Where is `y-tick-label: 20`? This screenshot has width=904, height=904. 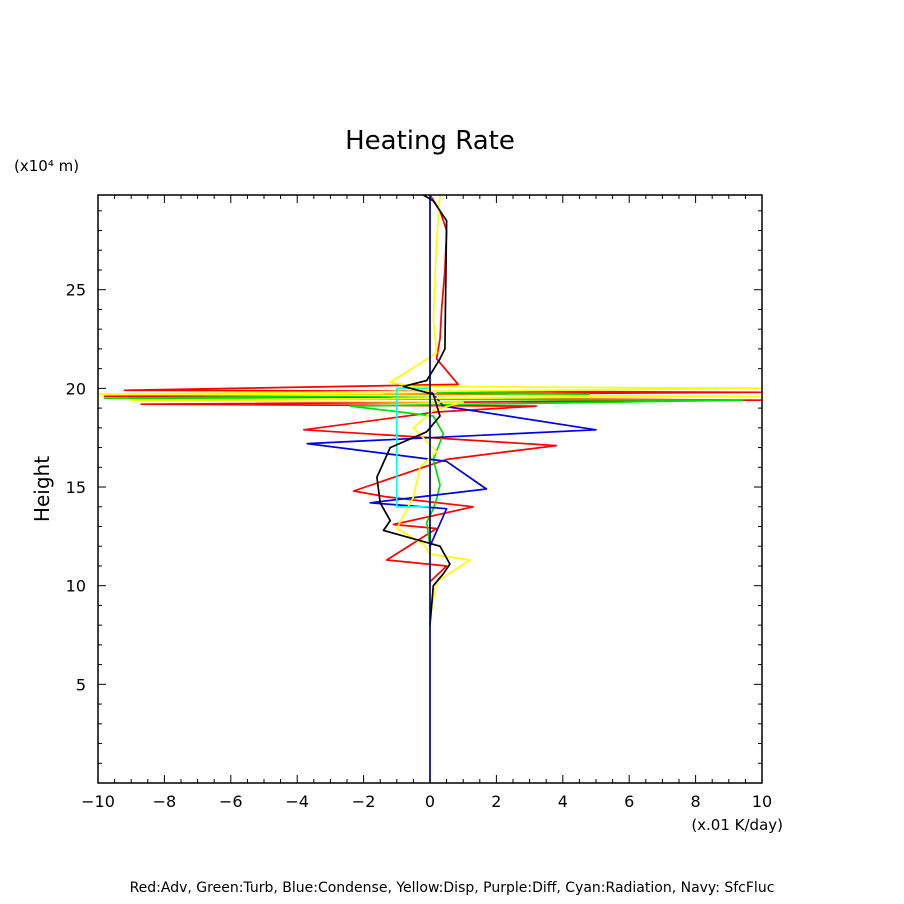
y-tick-label: 20 is located at coordinates (76, 388).